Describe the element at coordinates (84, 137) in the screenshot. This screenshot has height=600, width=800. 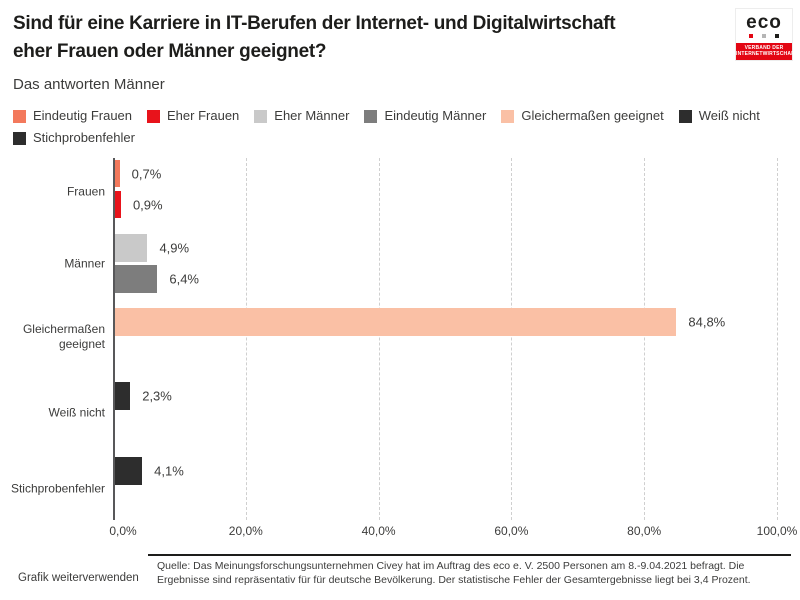
I see `legend-item-label: Stichprobenfehler` at that location.